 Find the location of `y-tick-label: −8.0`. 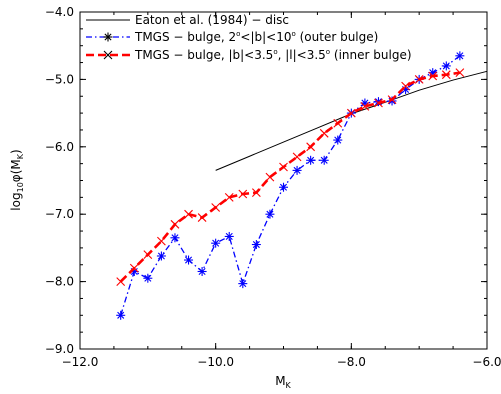

y-tick-label: −8.0 is located at coordinates (59, 282).